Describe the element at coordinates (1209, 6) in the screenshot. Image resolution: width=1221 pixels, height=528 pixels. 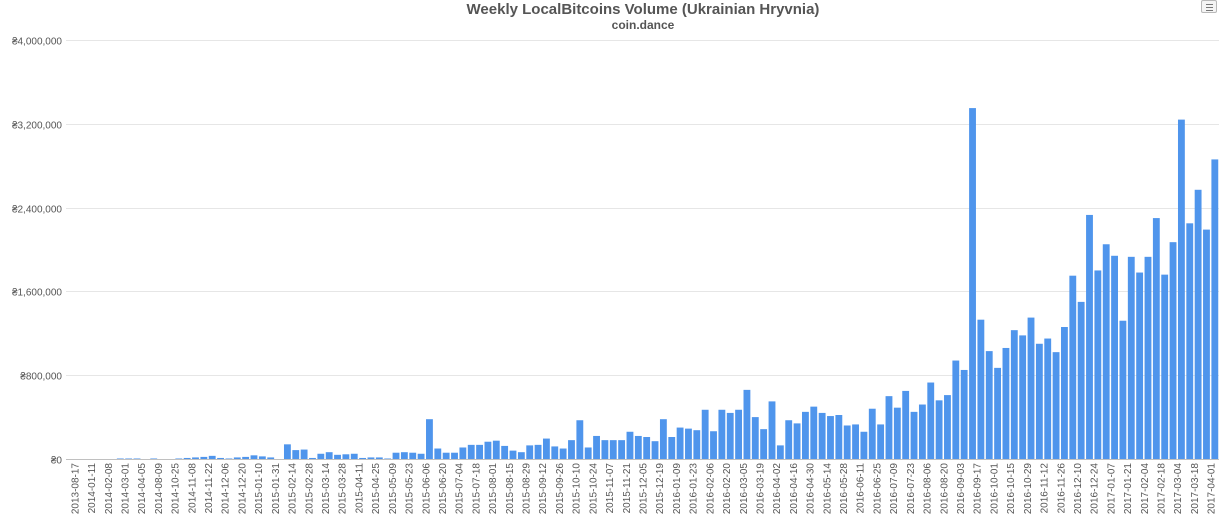
I see `chart-menu-button` at that location.